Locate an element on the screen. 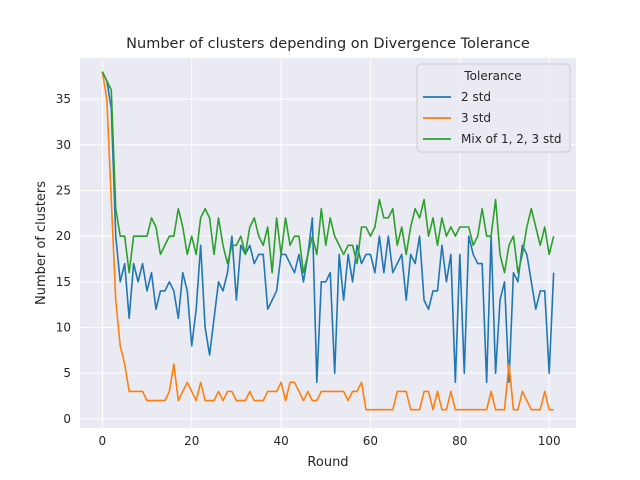 This screenshot has width=640, height=480. y-tick-label: 25 is located at coordinates (63, 190).